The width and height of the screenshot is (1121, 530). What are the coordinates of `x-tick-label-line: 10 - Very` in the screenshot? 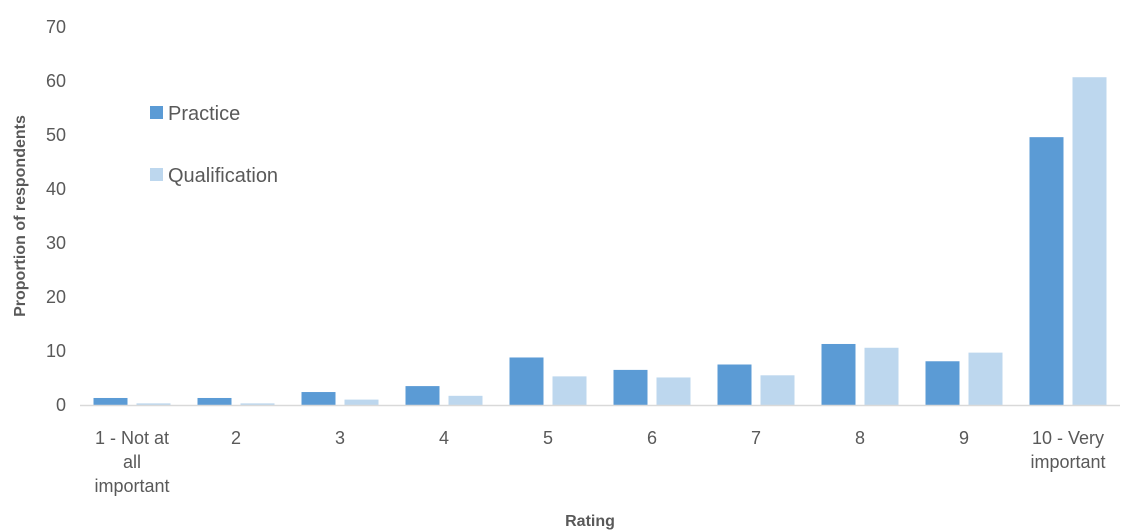 It's located at (1068, 438).